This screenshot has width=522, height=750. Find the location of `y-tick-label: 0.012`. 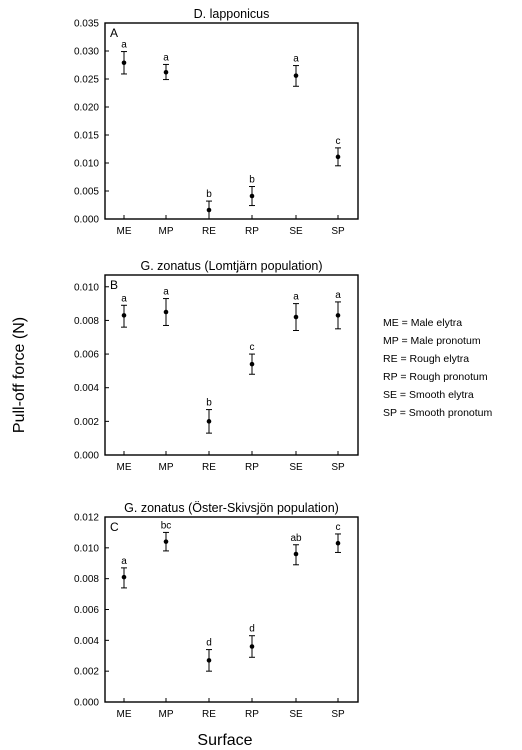

y-tick-label: 0.012 is located at coordinates (86, 518).